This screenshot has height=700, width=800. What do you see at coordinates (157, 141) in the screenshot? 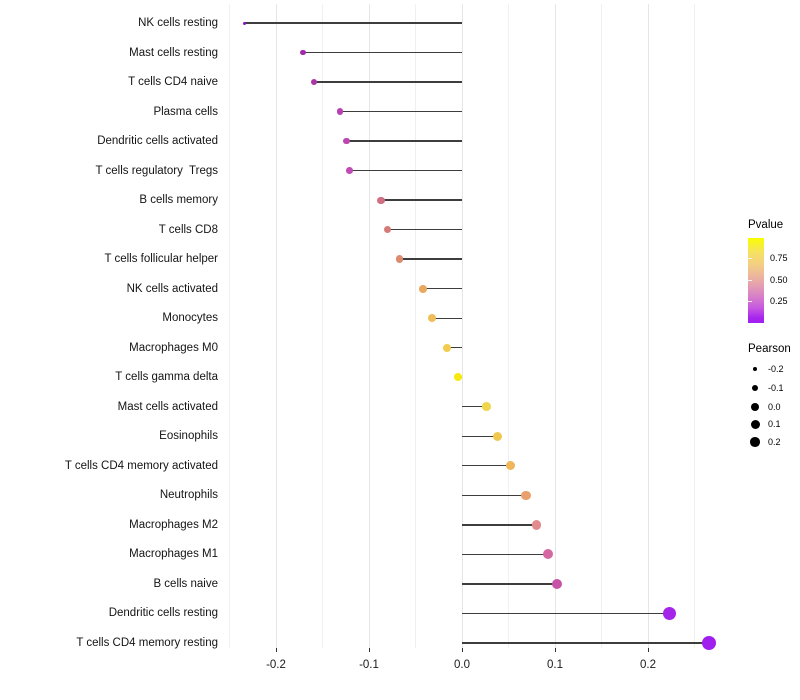
I see `category-label: Dendritic cells activated` at bounding box center [157, 141].